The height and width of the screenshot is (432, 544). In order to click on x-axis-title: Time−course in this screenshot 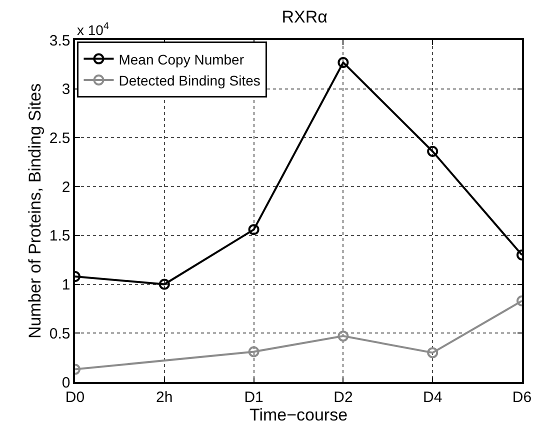, I will do `click(298, 415)`.